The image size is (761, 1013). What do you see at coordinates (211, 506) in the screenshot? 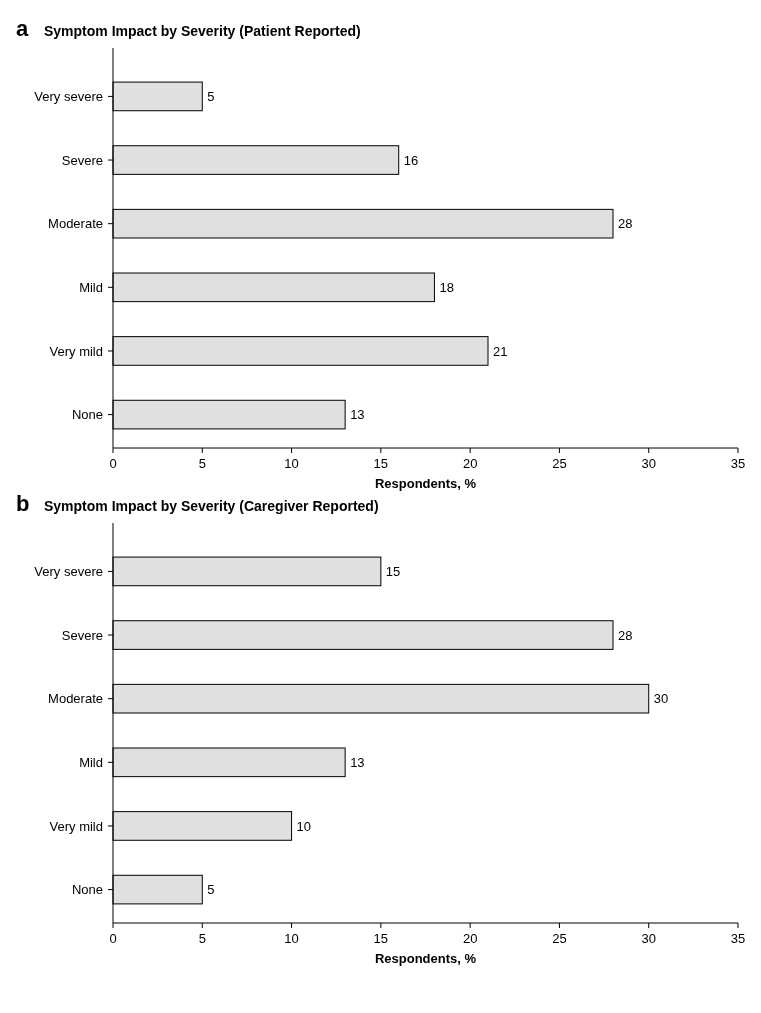
I see `chart-title: Symptom Impact by Severity (Caregiver Reported)` at bounding box center [211, 506].